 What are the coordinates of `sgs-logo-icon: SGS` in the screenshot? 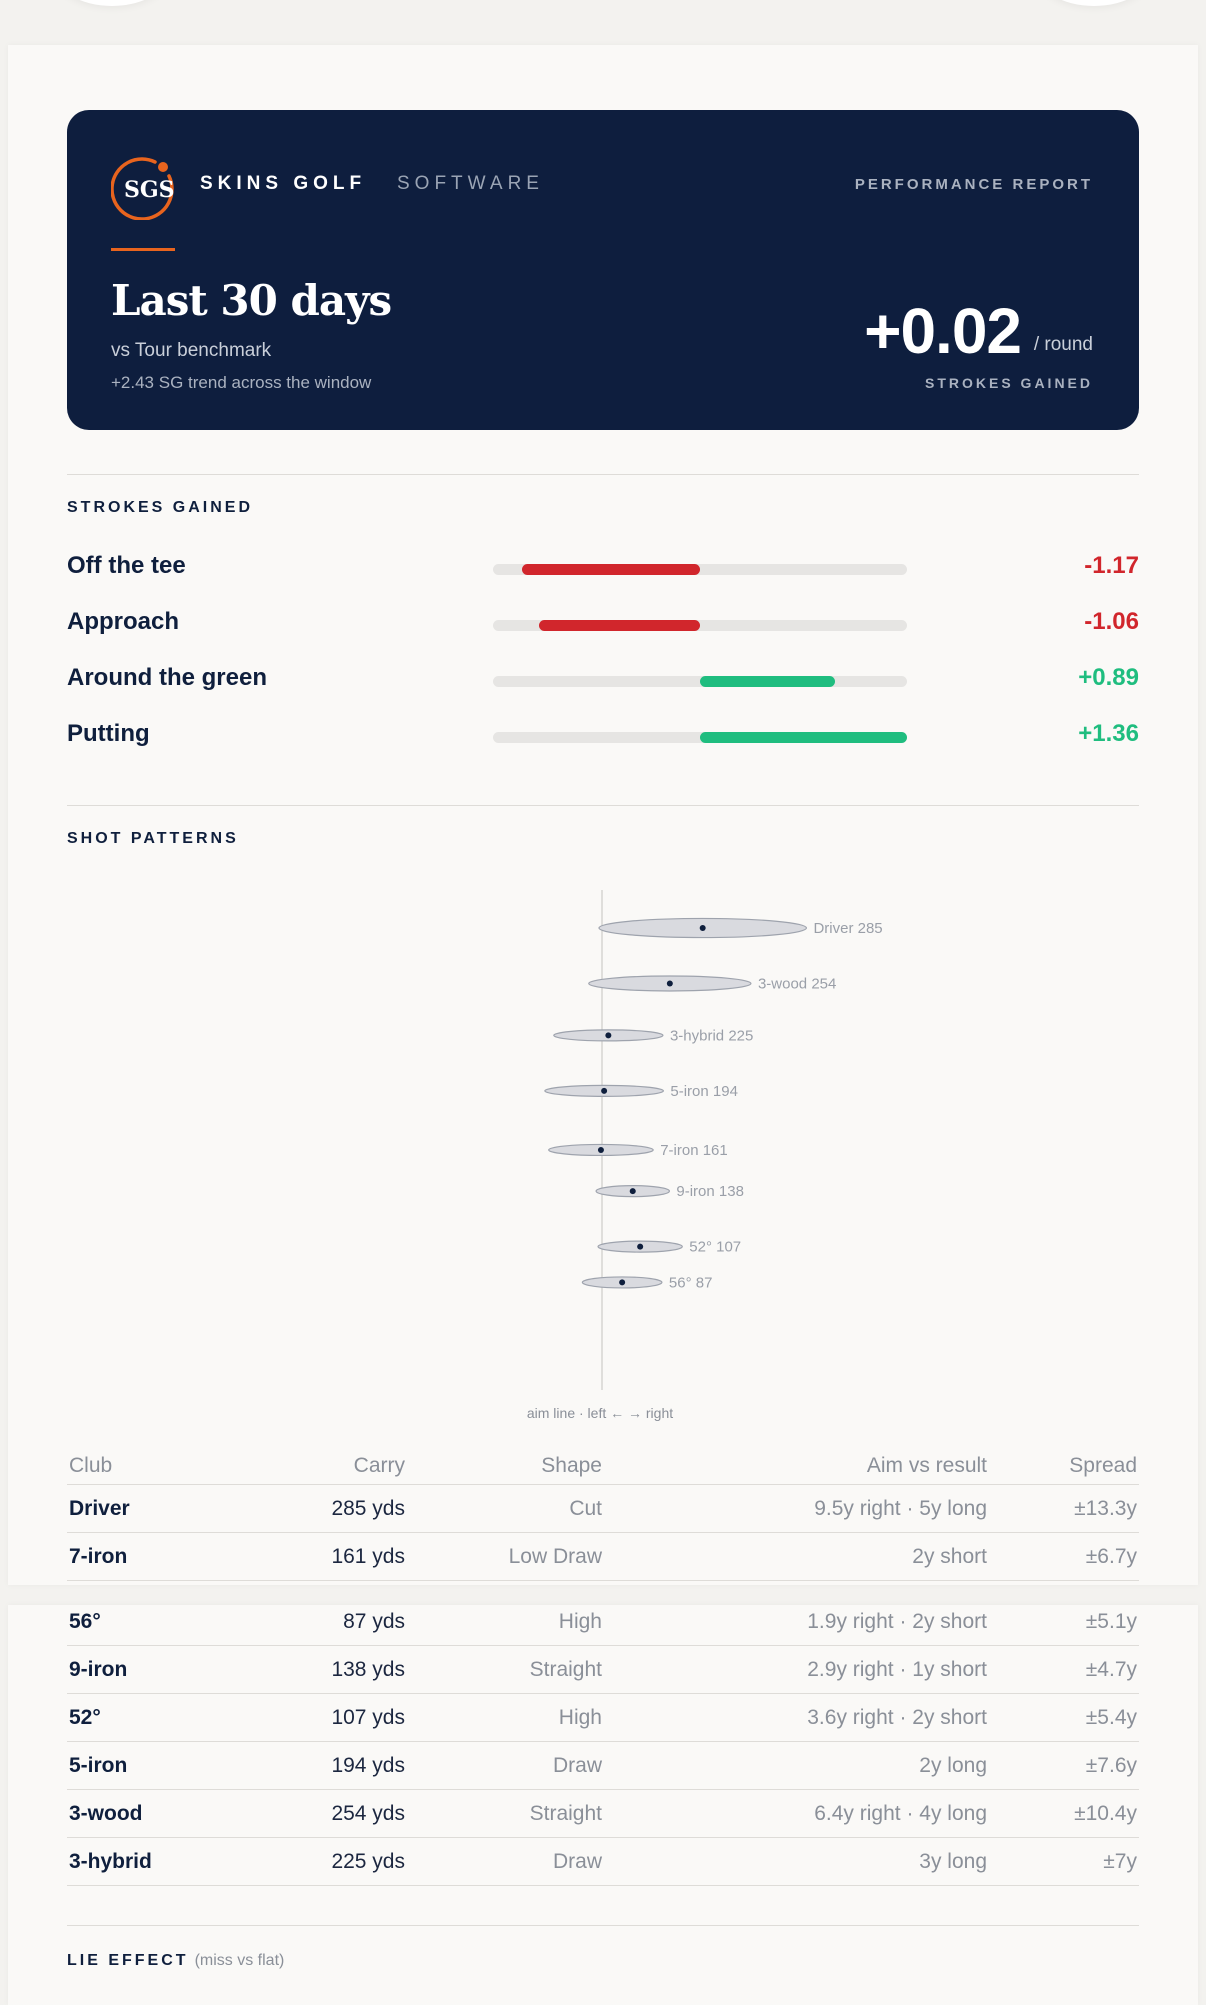 It's located at (143, 188).